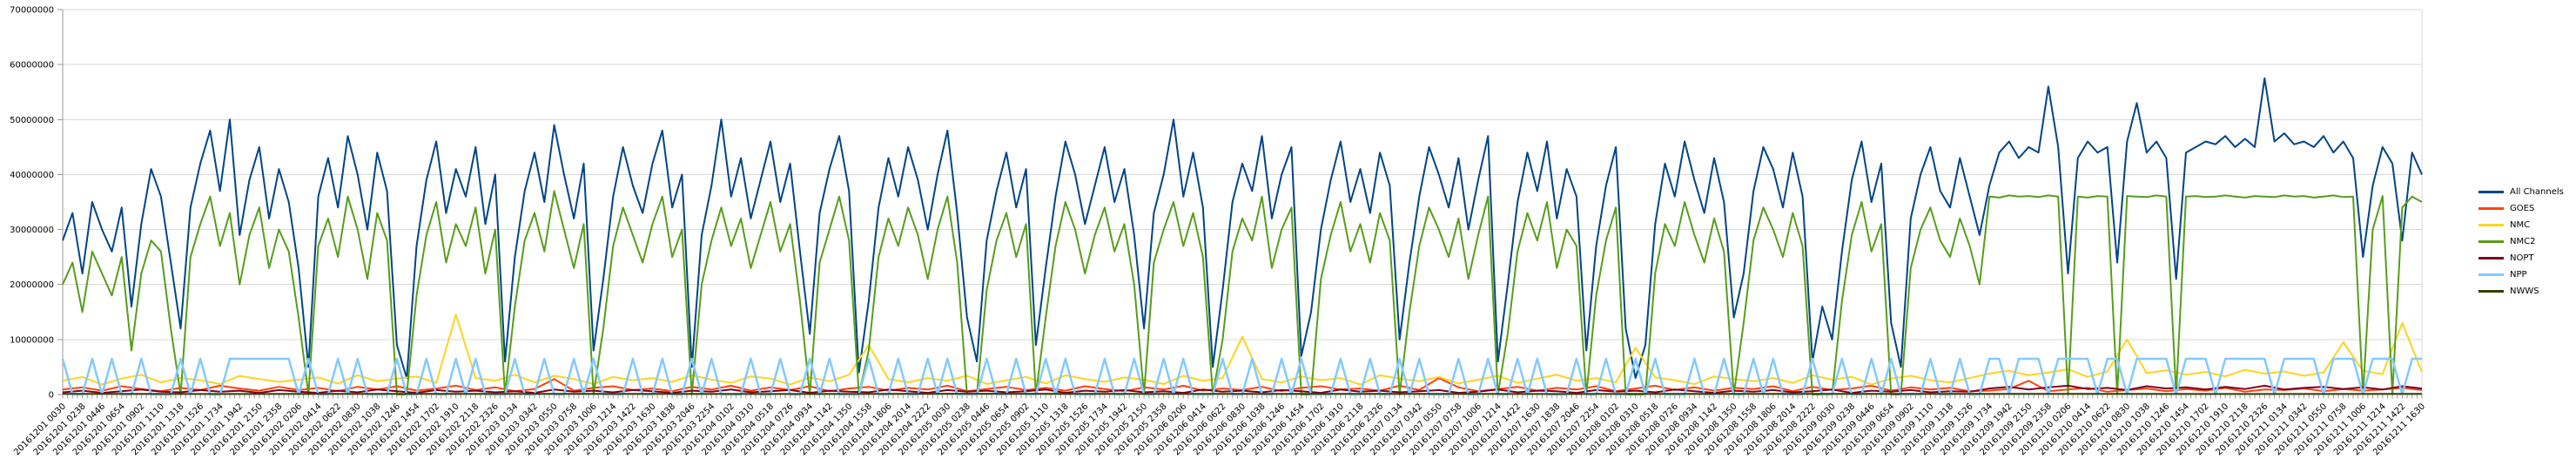 The height and width of the screenshot is (472, 2576). I want to click on legend-item-npp: NPP, so click(2521, 274).